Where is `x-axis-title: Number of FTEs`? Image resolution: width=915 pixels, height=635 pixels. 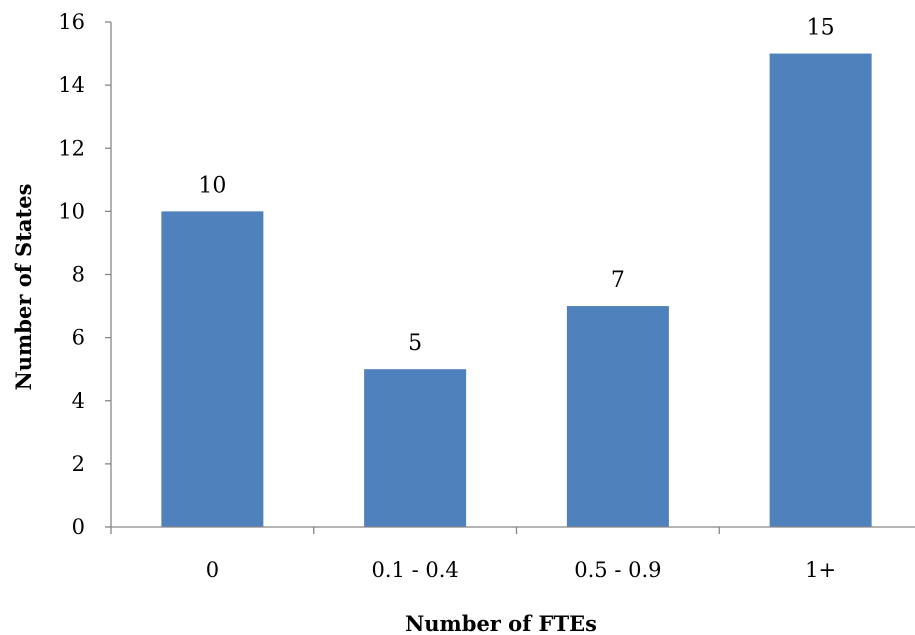
x-axis-title: Number of FTEs is located at coordinates (501, 623).